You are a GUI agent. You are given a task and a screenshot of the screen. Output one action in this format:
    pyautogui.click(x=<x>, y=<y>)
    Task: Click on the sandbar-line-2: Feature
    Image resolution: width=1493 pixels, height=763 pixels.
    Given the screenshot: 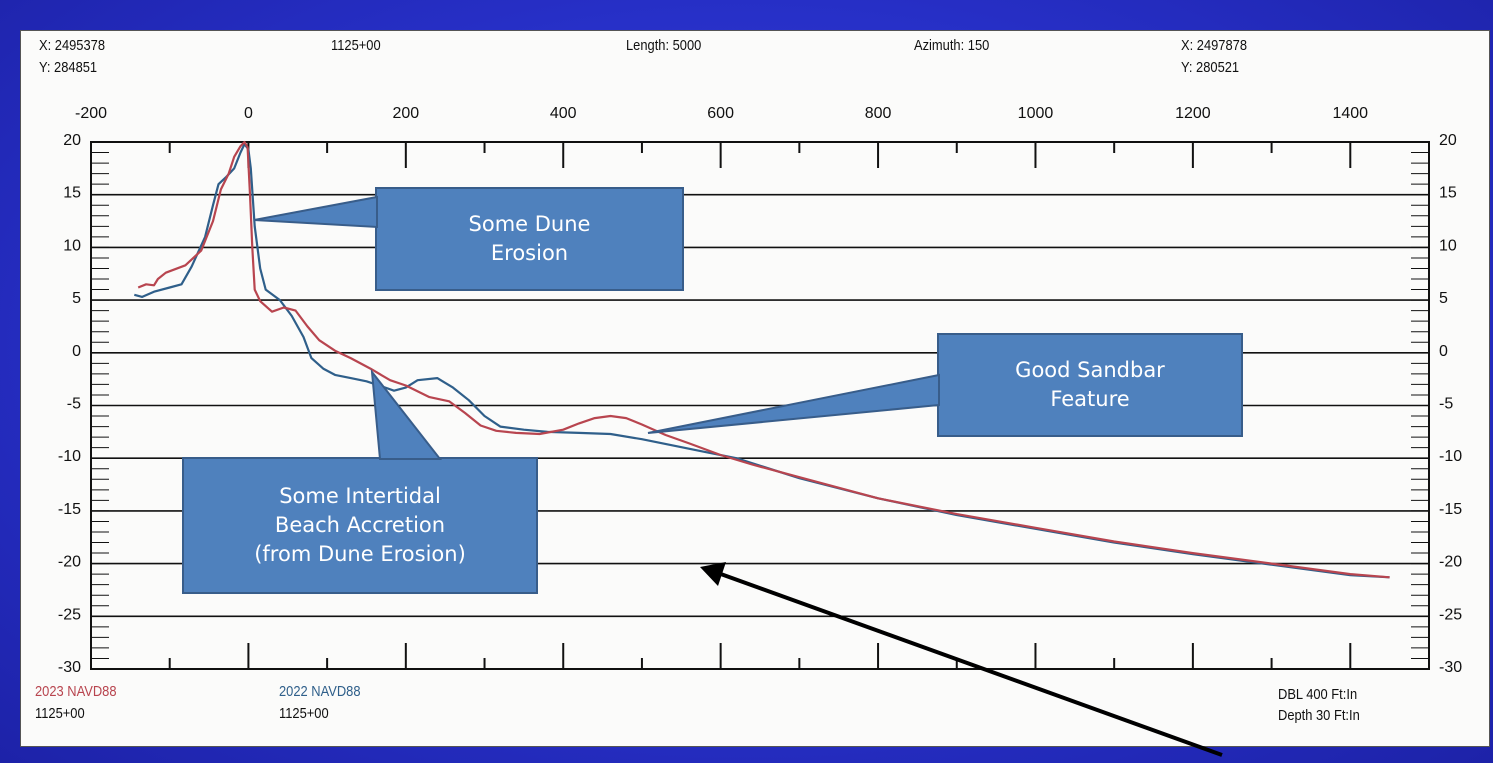 What is the action you would take?
    pyautogui.click(x=1090, y=399)
    